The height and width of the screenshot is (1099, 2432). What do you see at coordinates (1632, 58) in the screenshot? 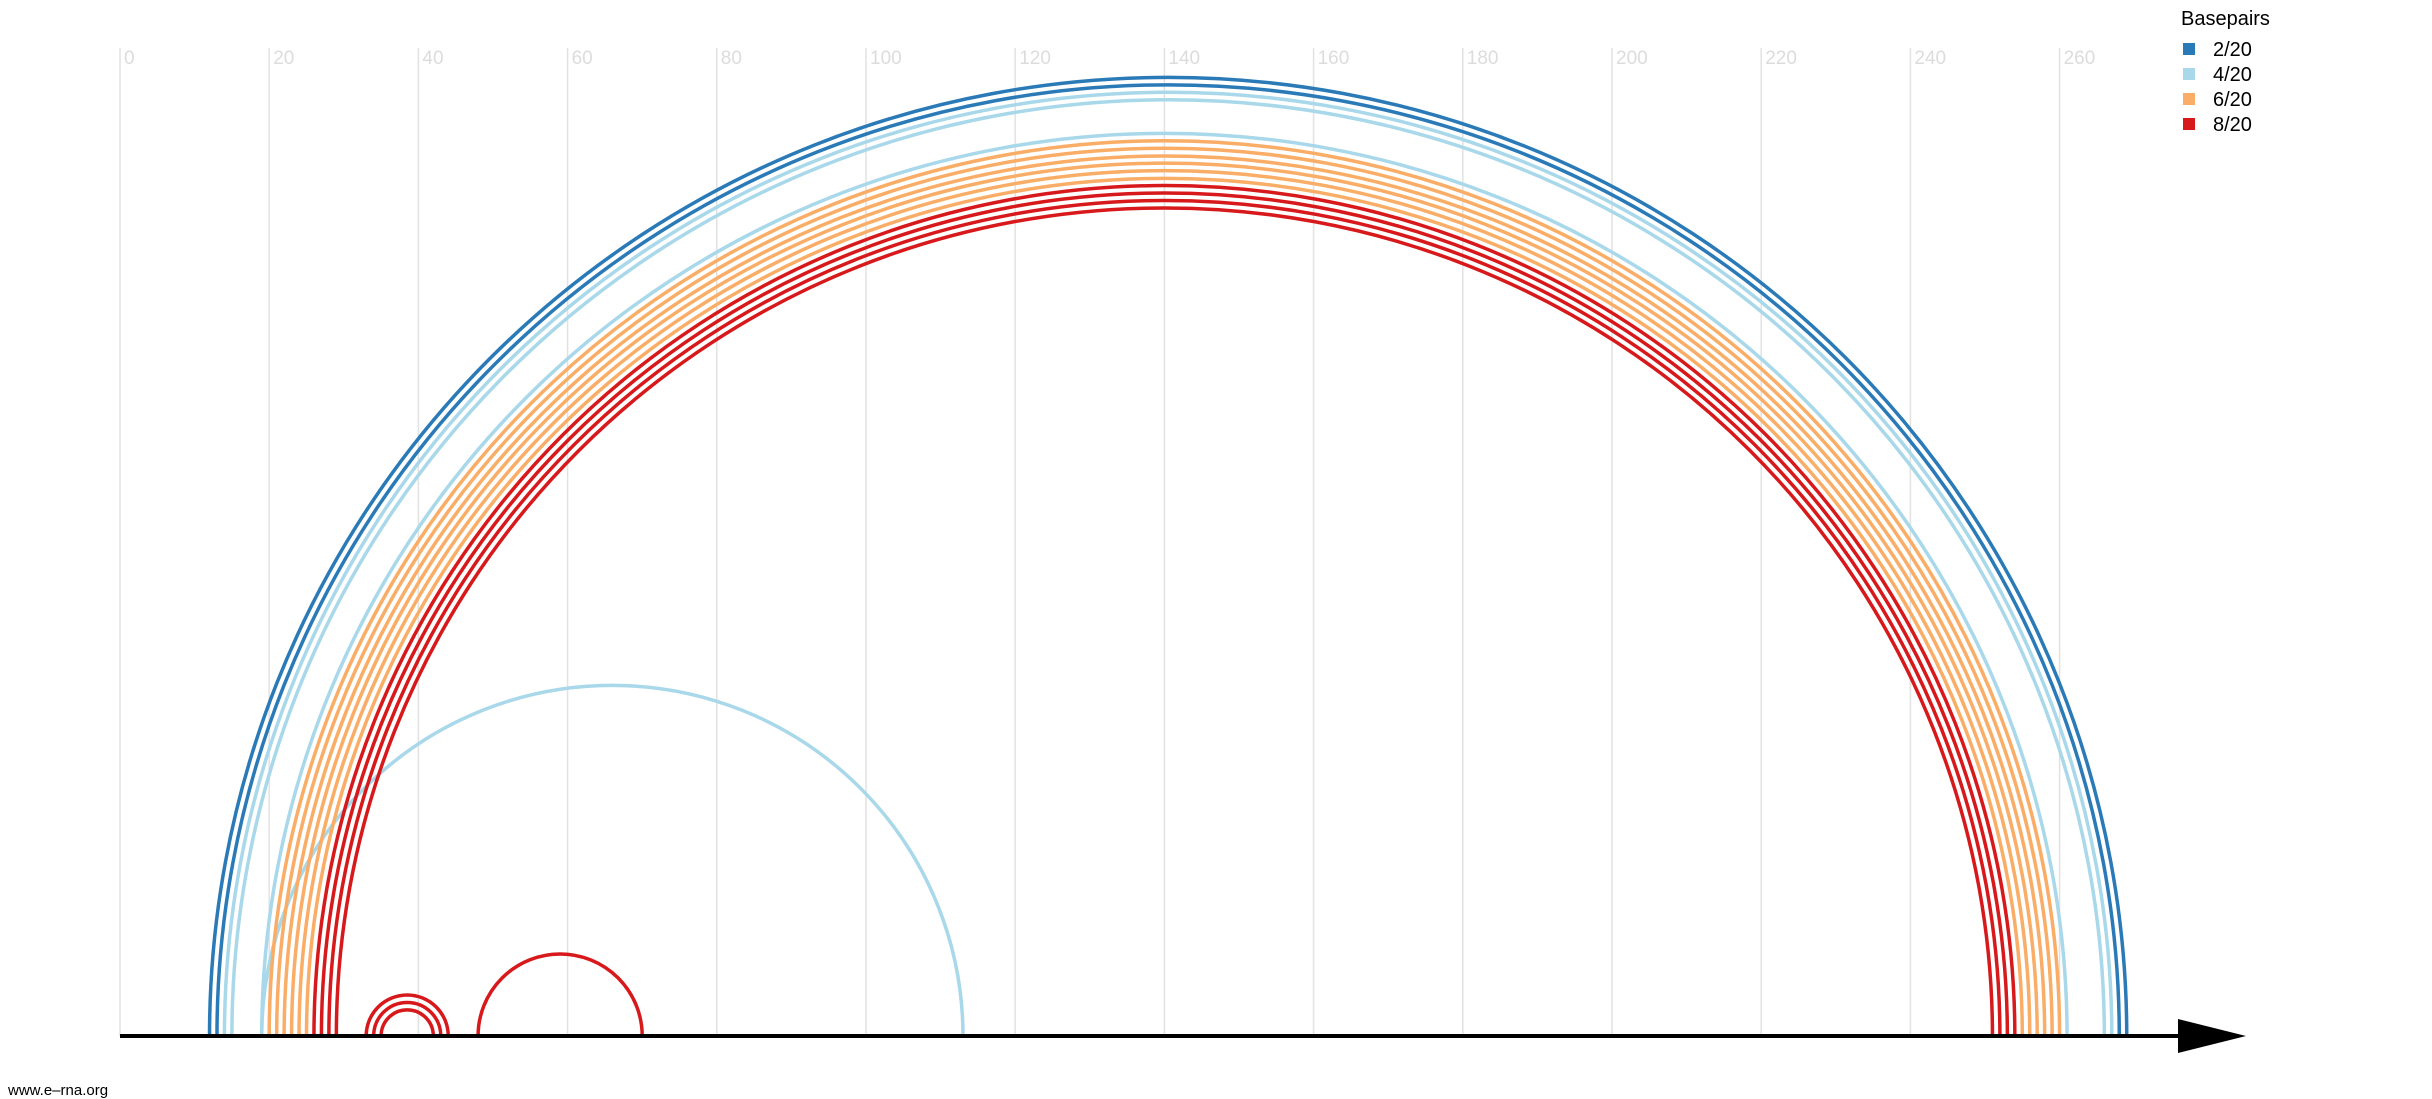
I see `x-tick-label: 200` at bounding box center [1632, 58].